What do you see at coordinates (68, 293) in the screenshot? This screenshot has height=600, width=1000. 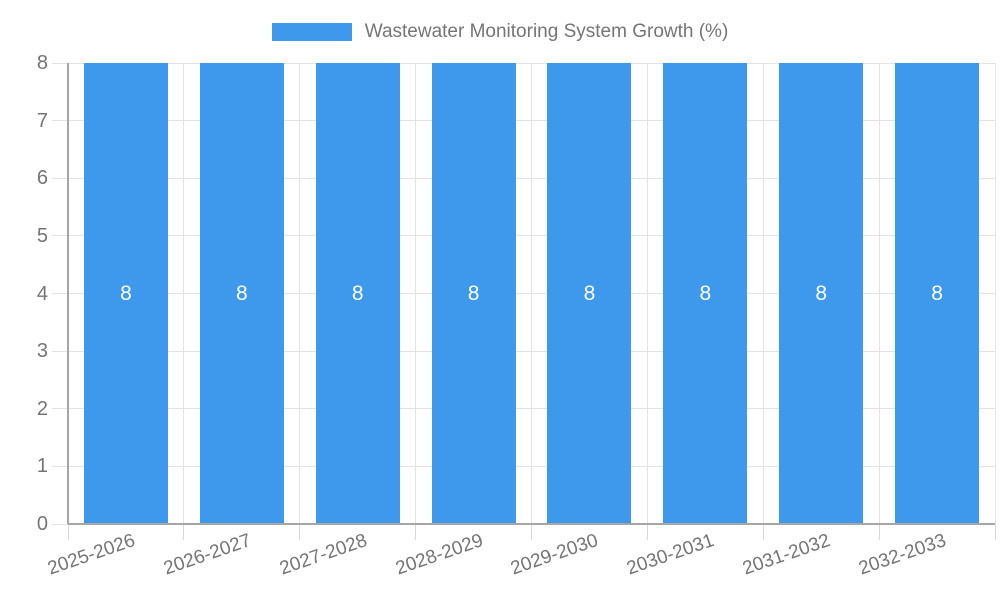 I see `y-axis-line` at bounding box center [68, 293].